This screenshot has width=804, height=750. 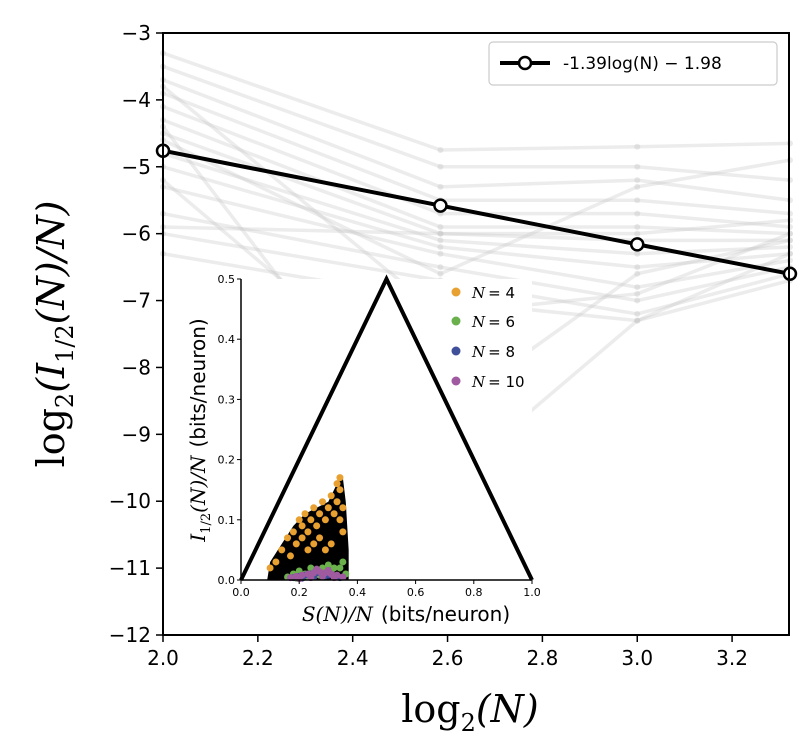 What do you see at coordinates (299, 592) in the screenshot?
I see `inset-x-tick-label-1: 0.2` at bounding box center [299, 592].